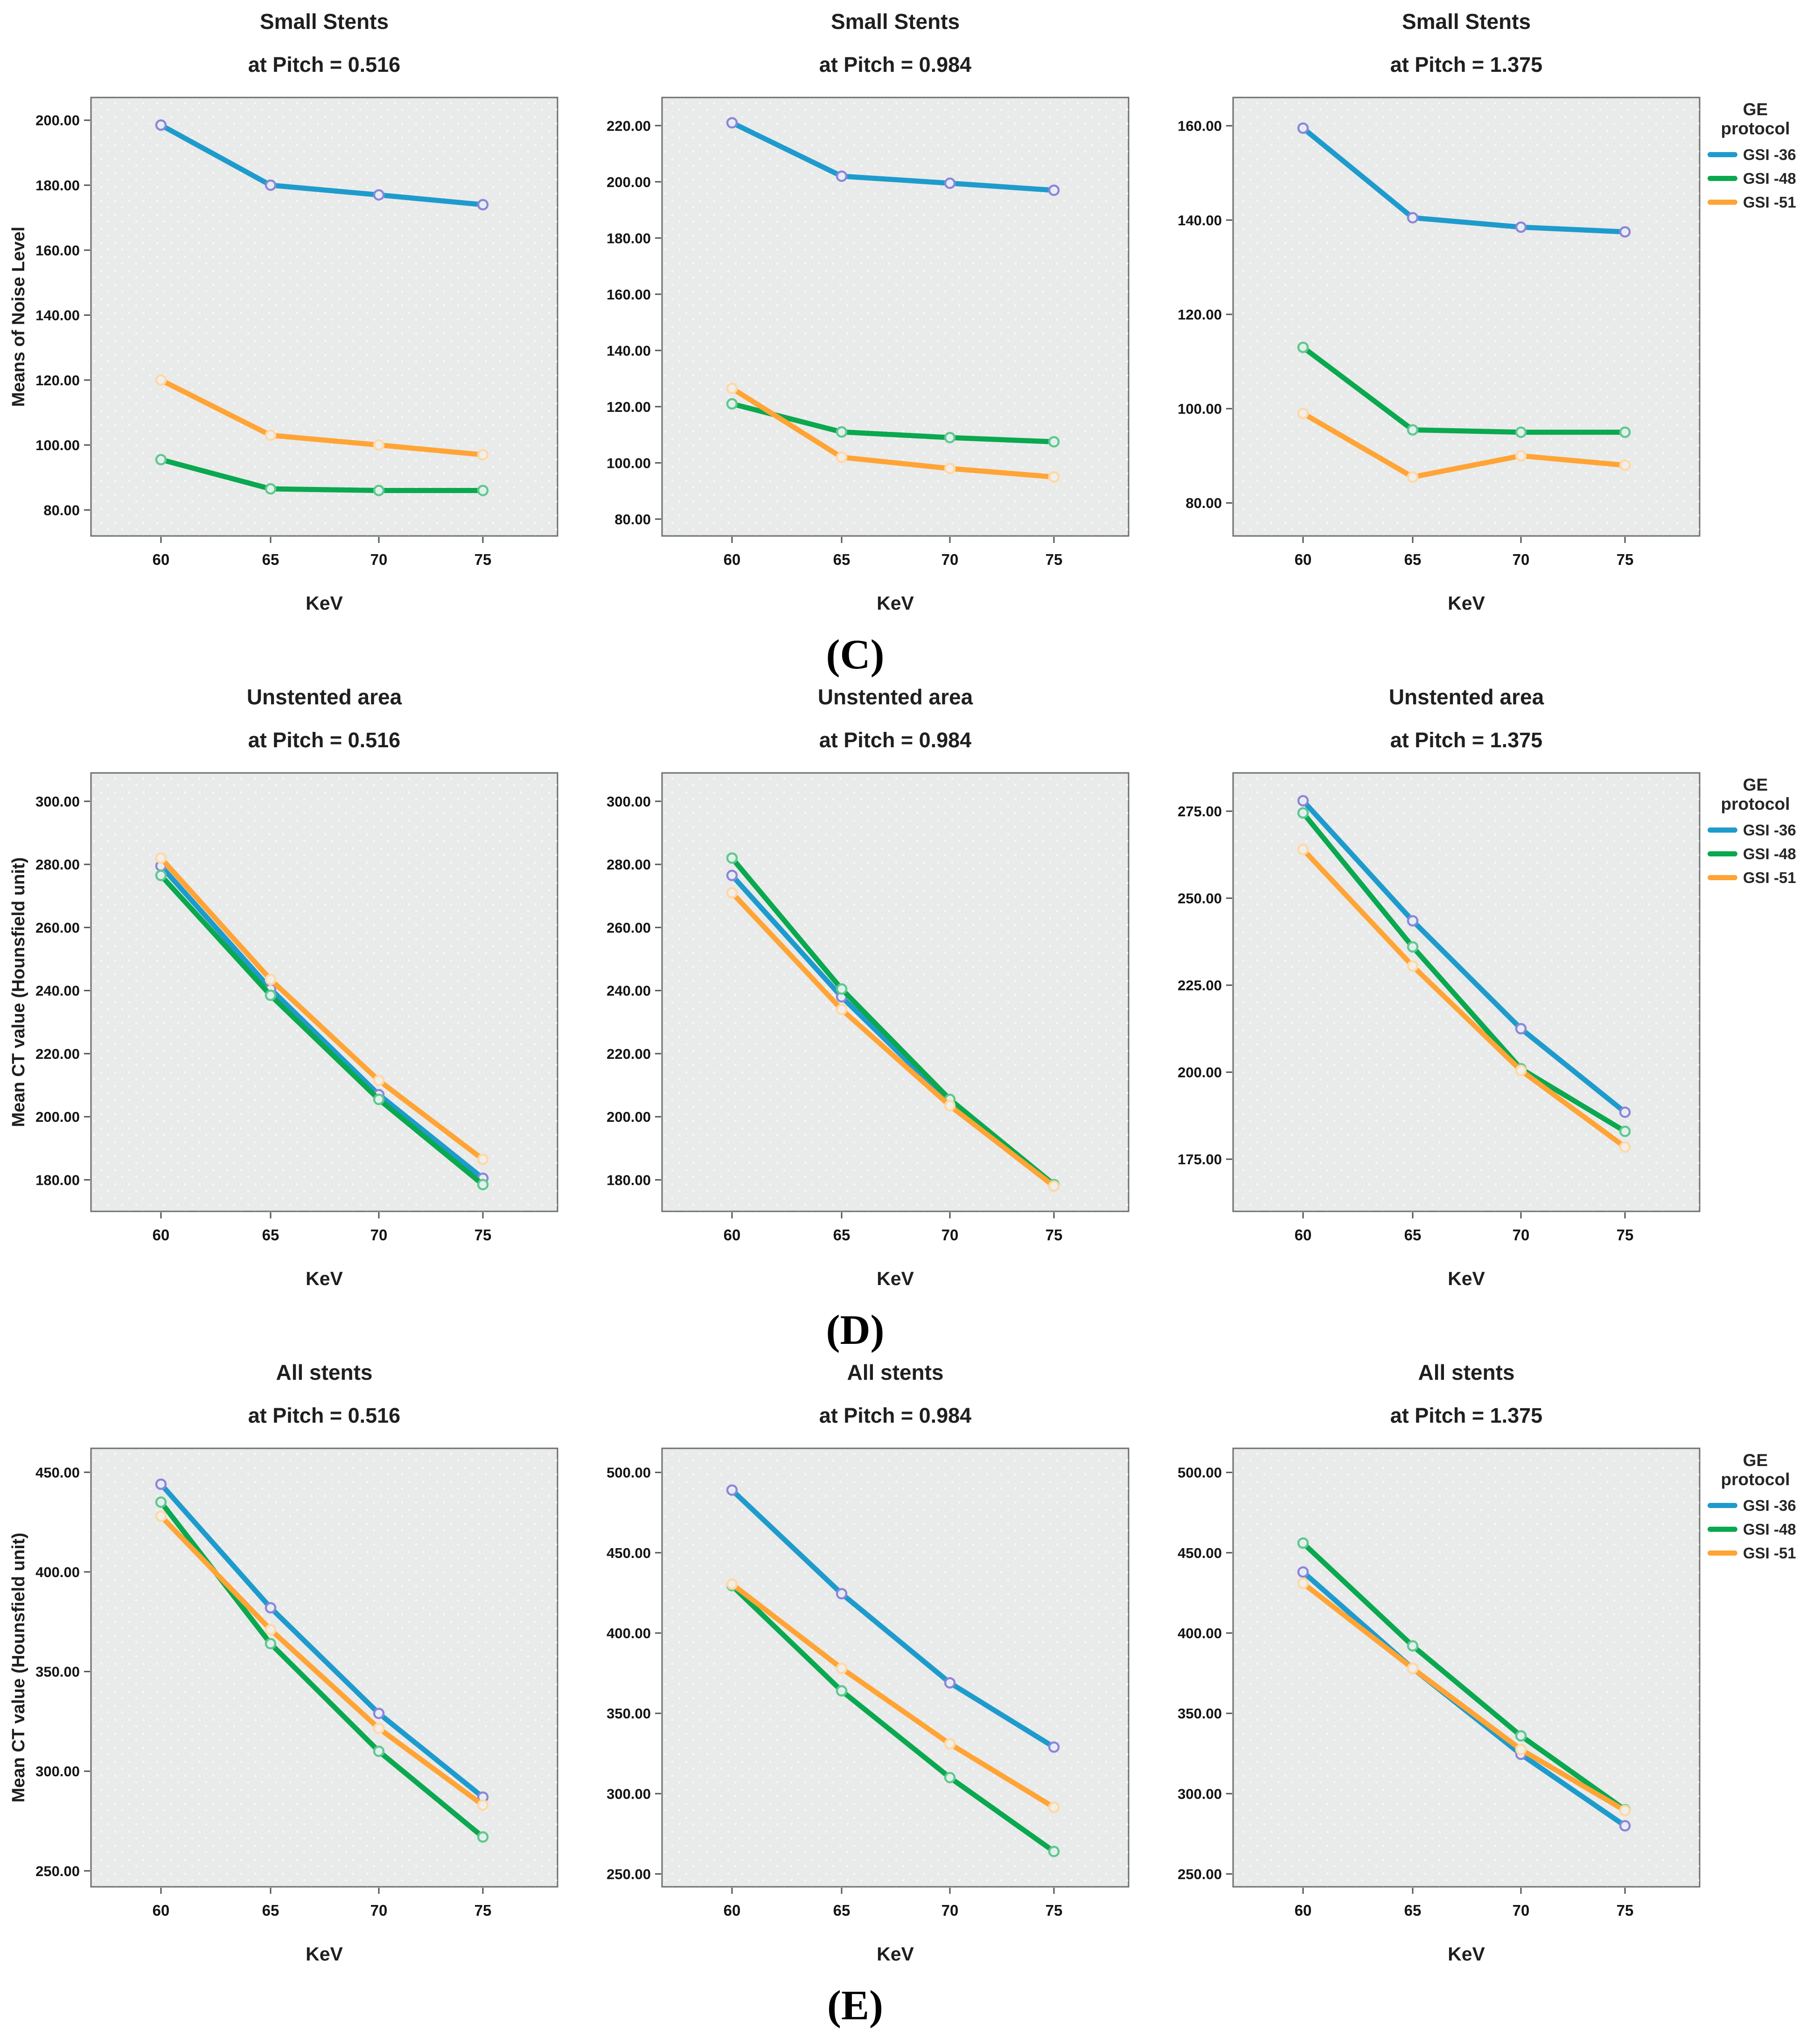 This screenshot has width=1806, height=2044. What do you see at coordinates (1466, 64) in the screenshot?
I see `chart-subtitle: at Pitch = 1.375` at bounding box center [1466, 64].